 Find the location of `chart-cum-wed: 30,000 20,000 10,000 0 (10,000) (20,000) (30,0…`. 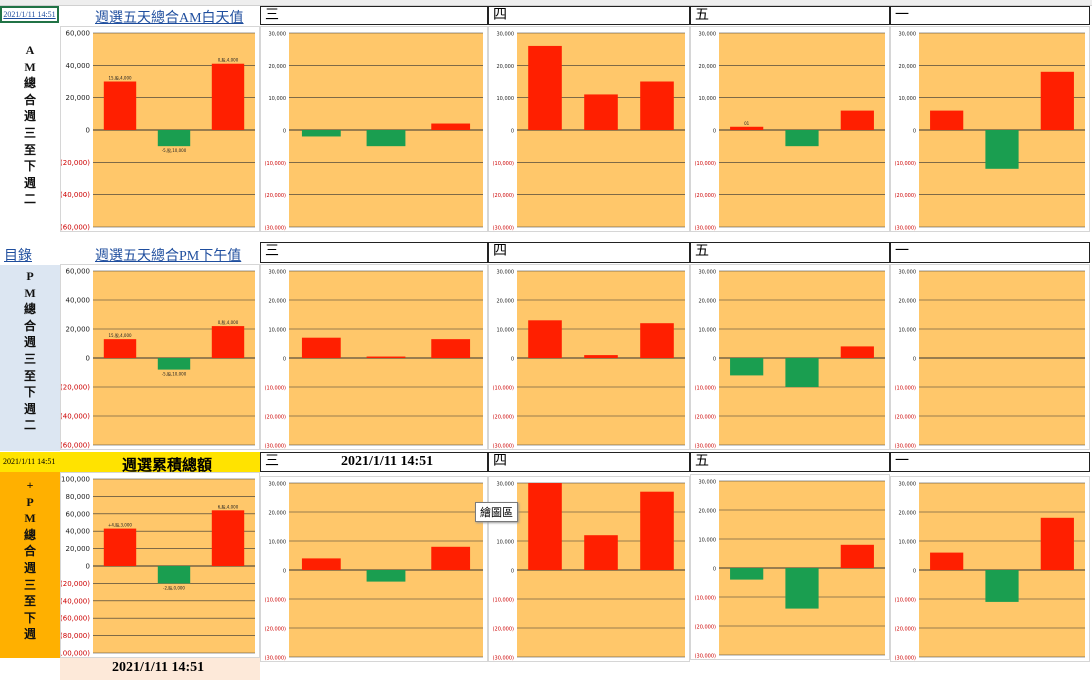

chart-cum-wed: 30,000 20,000 10,000 0 (10,000) (20,000) (30,0… is located at coordinates (374, 569).